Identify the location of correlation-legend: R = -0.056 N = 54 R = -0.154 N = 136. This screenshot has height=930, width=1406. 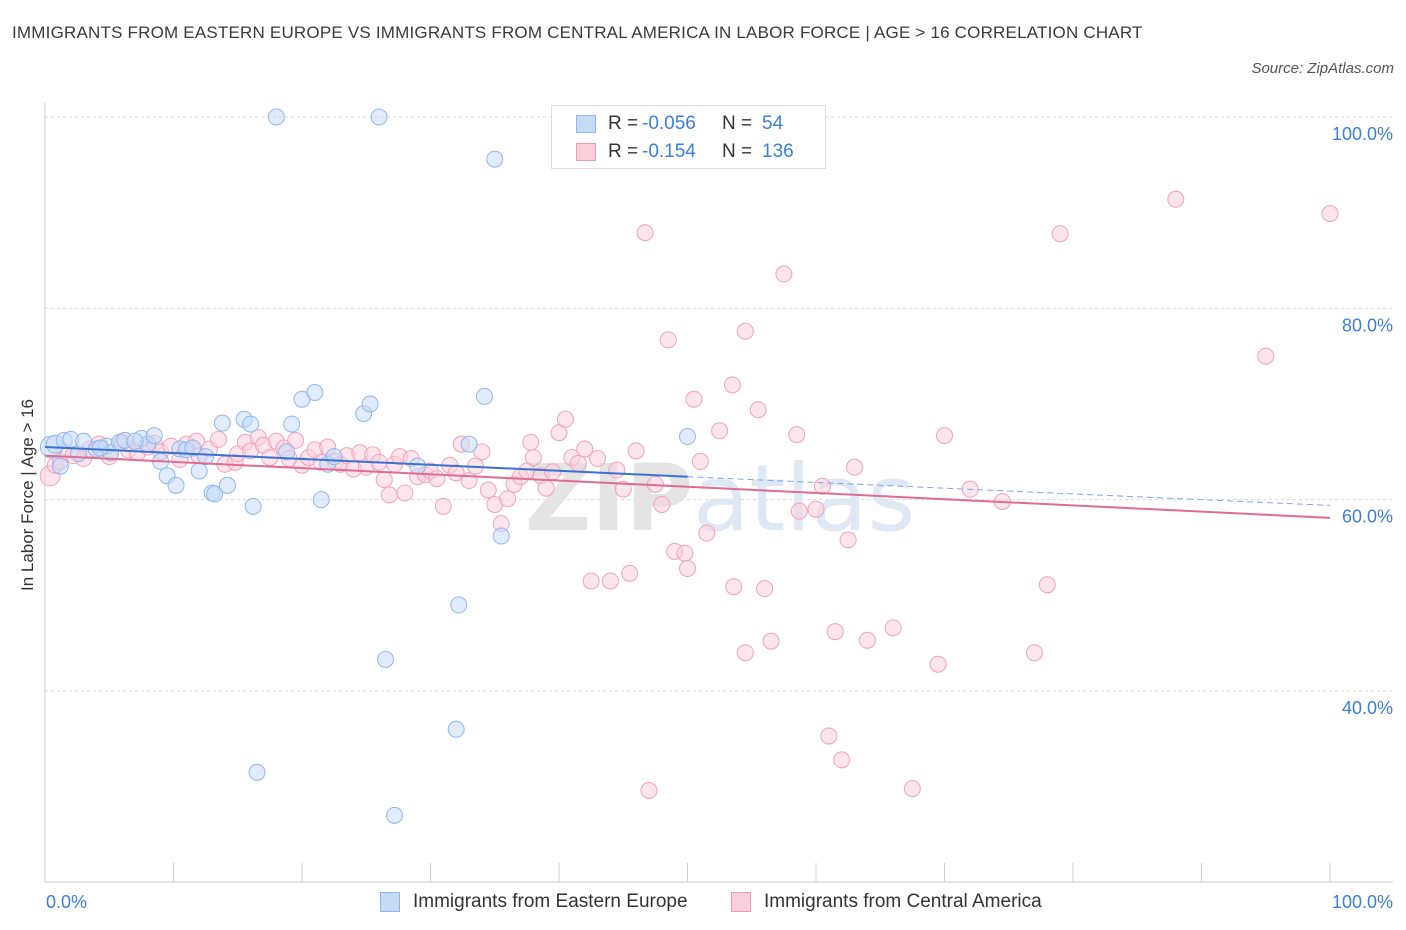
(688, 137).